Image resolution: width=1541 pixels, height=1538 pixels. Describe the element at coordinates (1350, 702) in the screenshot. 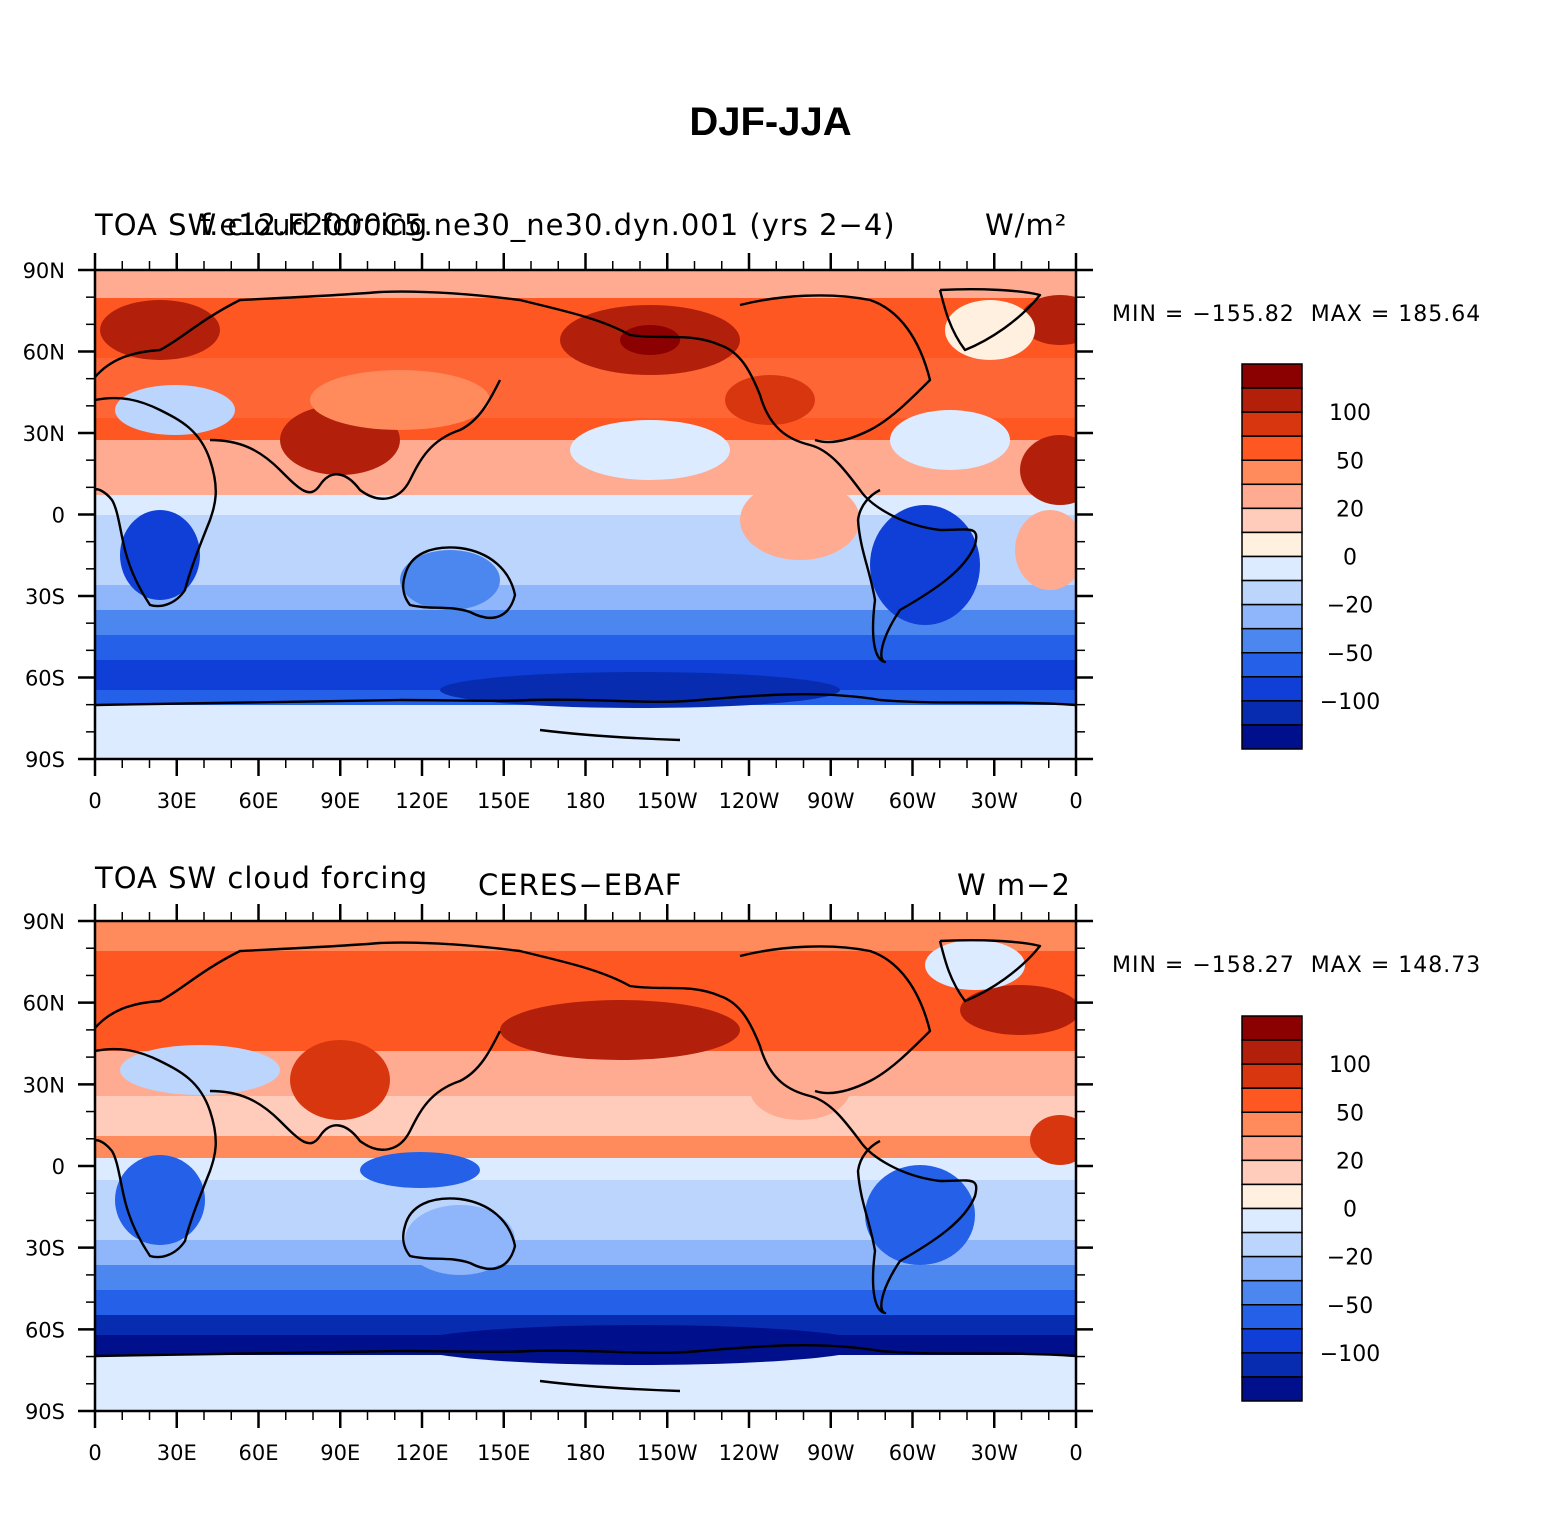

I see `panel1-colorbar-label: −100` at that location.